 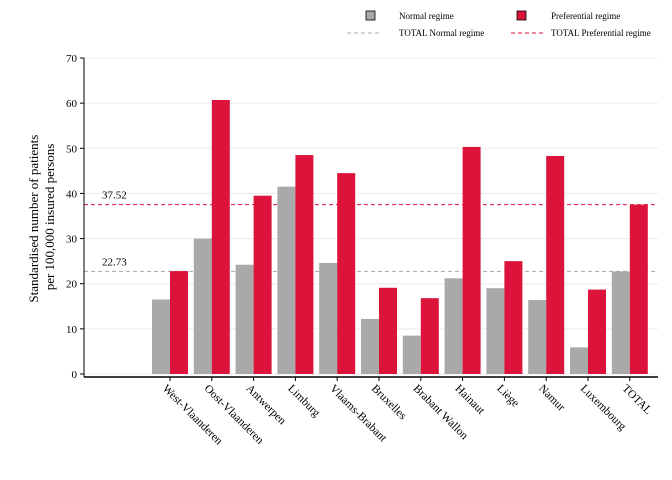 What do you see at coordinates (75, 217) in the screenshot?
I see `y-tick-labels: 0 10 20 30 40 50 60 70` at bounding box center [75, 217].